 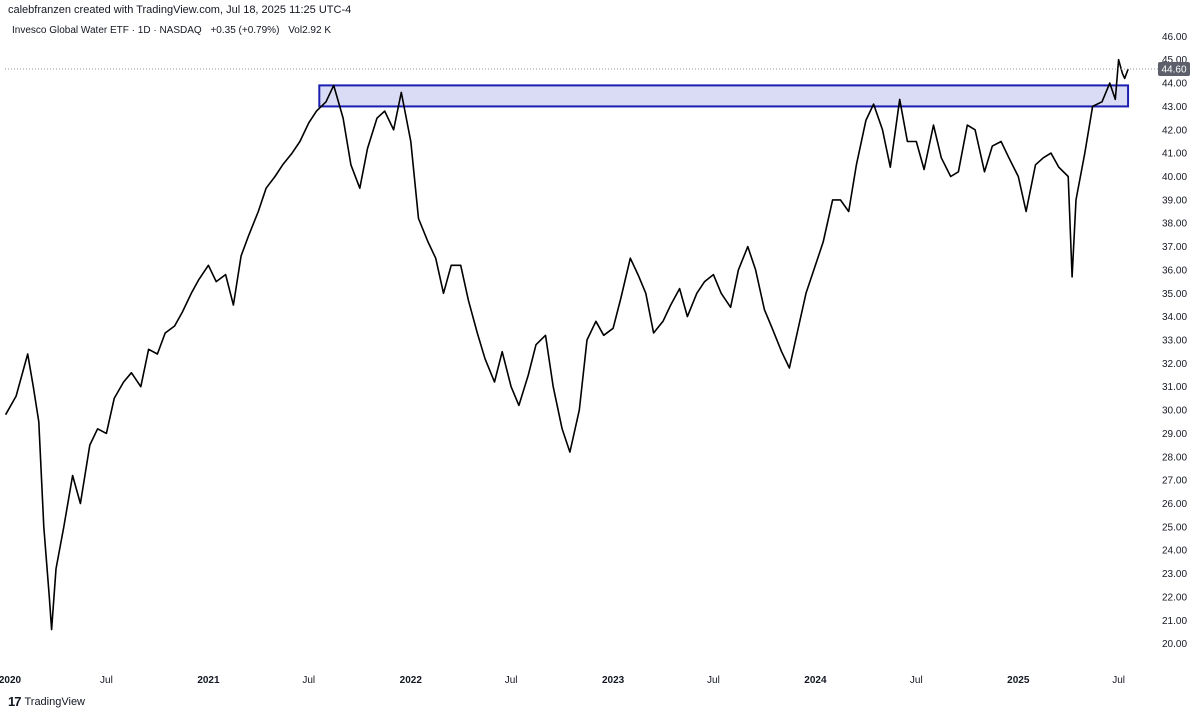 What do you see at coordinates (597, 69) in the screenshot?
I see `last-price-marker: 44.60` at bounding box center [597, 69].